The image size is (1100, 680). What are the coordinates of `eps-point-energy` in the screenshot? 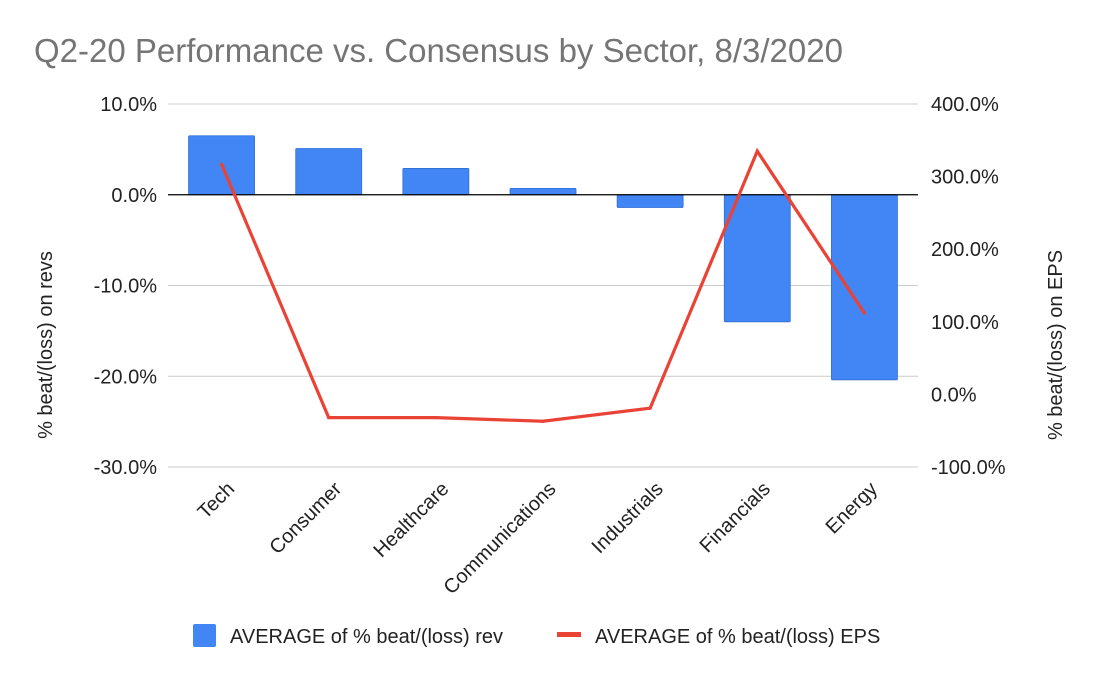 It's located at (864, 313).